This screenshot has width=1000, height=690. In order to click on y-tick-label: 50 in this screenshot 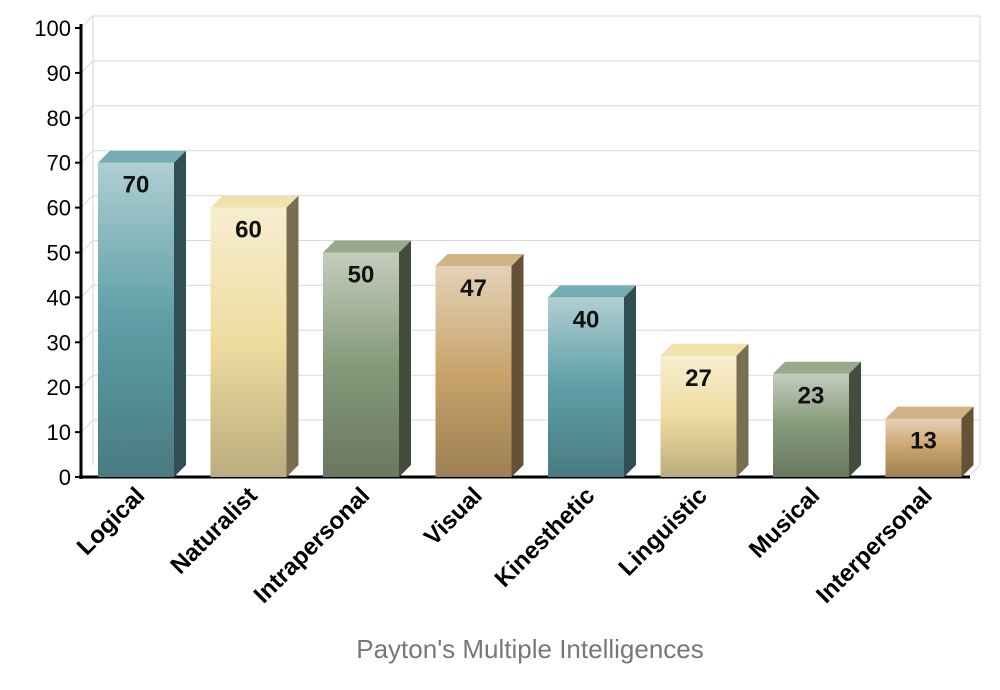, I will do `click(59, 253)`.